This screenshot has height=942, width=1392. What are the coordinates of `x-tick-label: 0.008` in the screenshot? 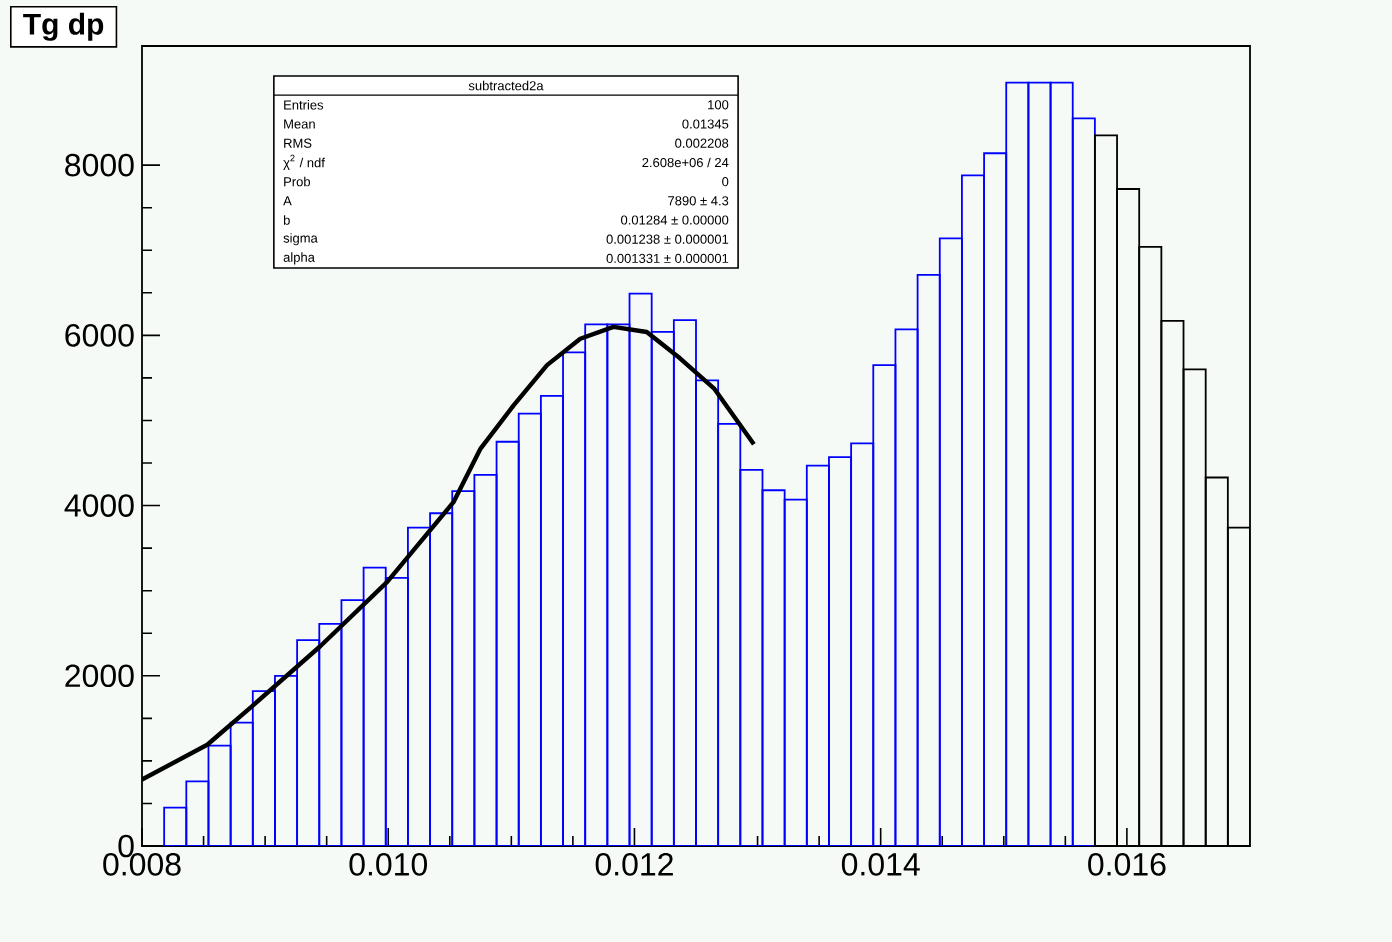 It's located at (142, 864).